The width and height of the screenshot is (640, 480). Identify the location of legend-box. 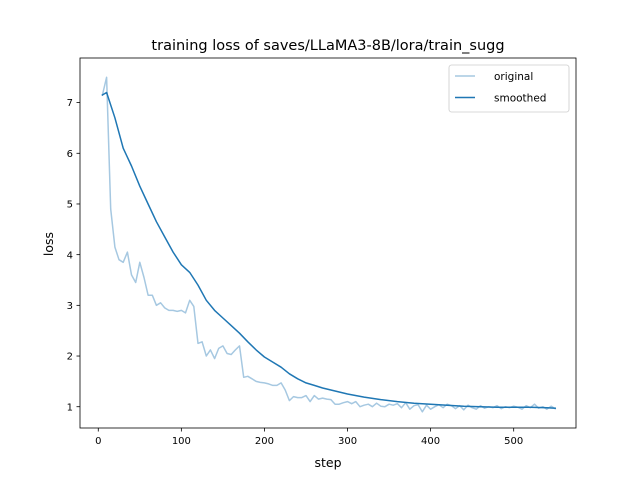
(509, 88).